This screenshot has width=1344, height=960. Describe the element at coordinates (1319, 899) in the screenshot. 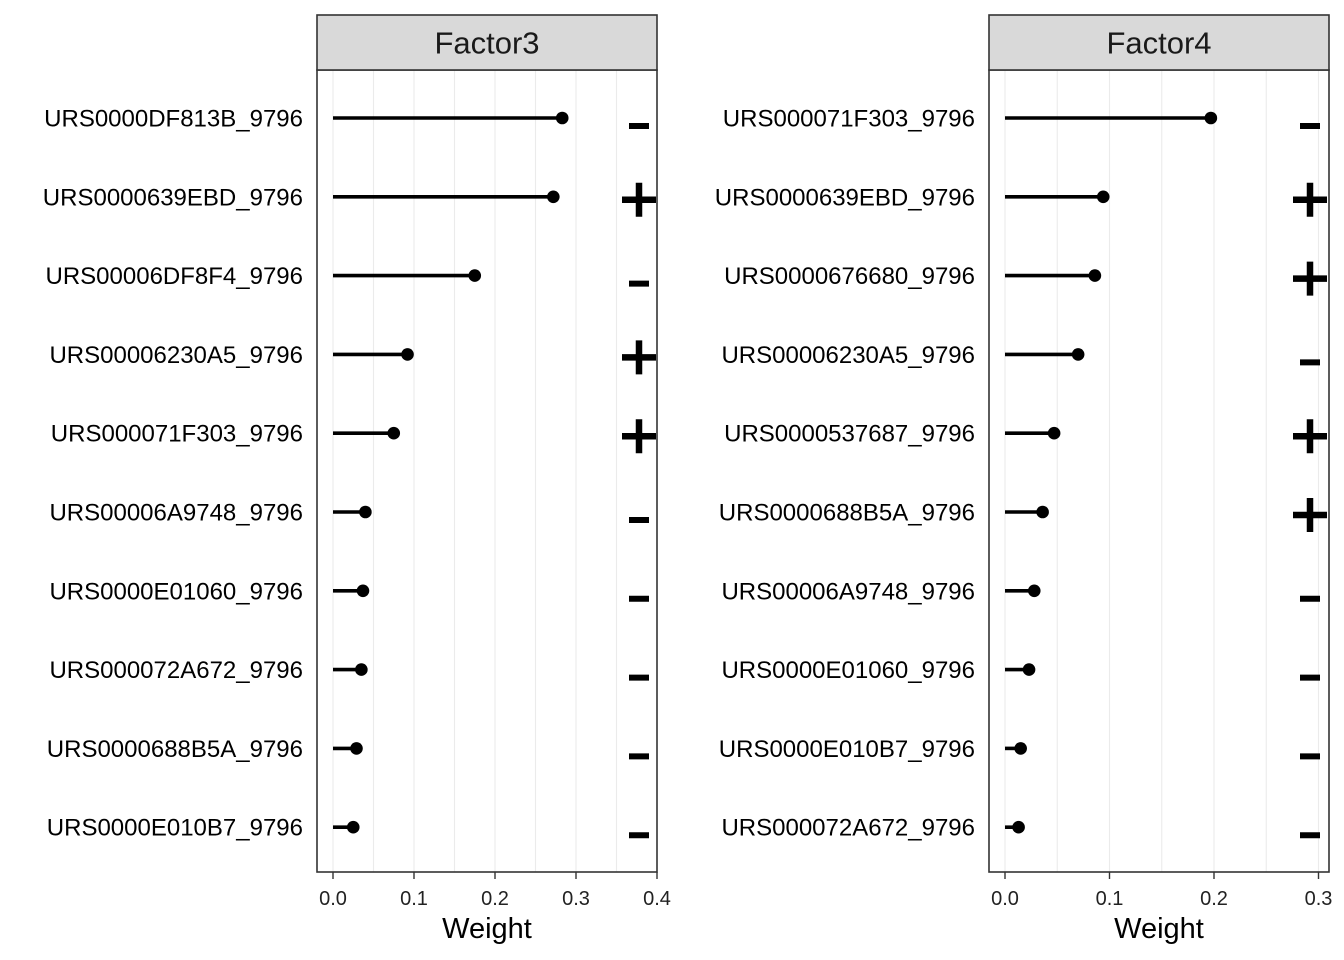

I see `panel-2-x-tick-label: 0.3` at that location.